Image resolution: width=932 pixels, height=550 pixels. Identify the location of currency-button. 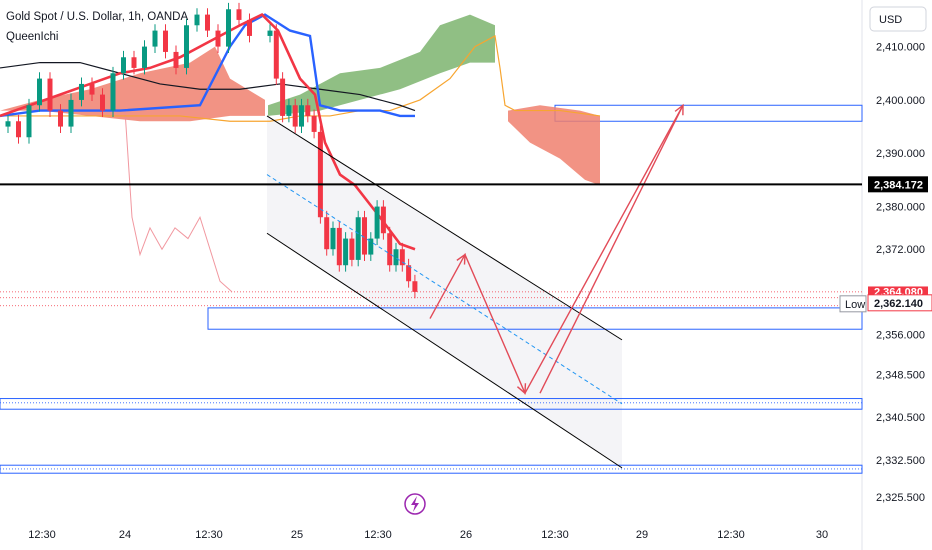
(898, 19).